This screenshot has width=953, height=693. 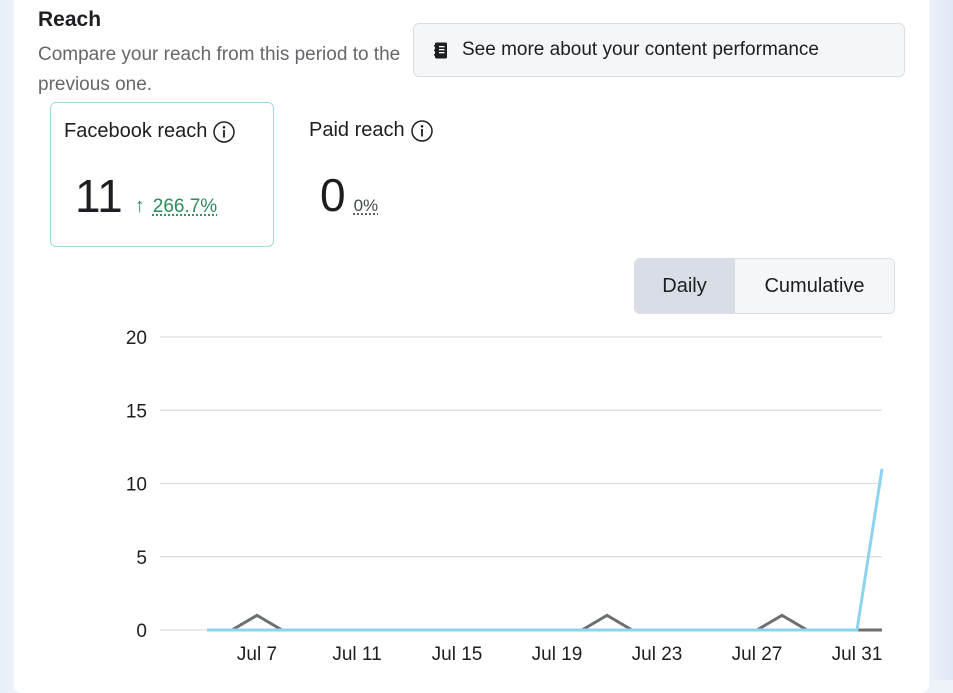 What do you see at coordinates (640, 49) in the screenshot?
I see `content-performance-label: See more about your content performance` at bounding box center [640, 49].